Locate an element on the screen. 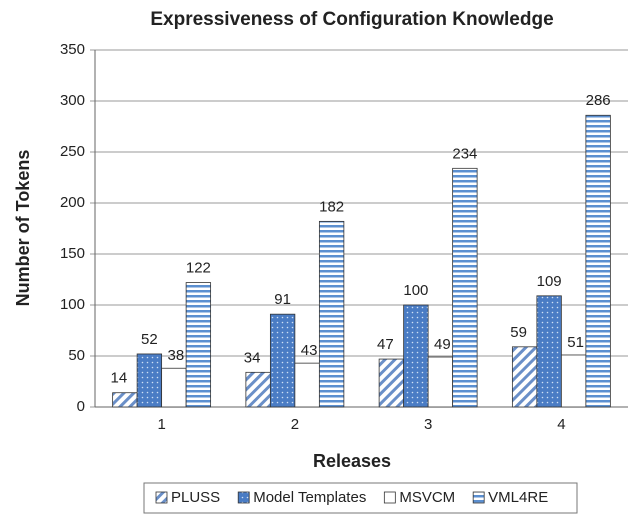 Image resolution: width=638 pixels, height=517 pixels. legend-label: Model Templates is located at coordinates (309, 497).